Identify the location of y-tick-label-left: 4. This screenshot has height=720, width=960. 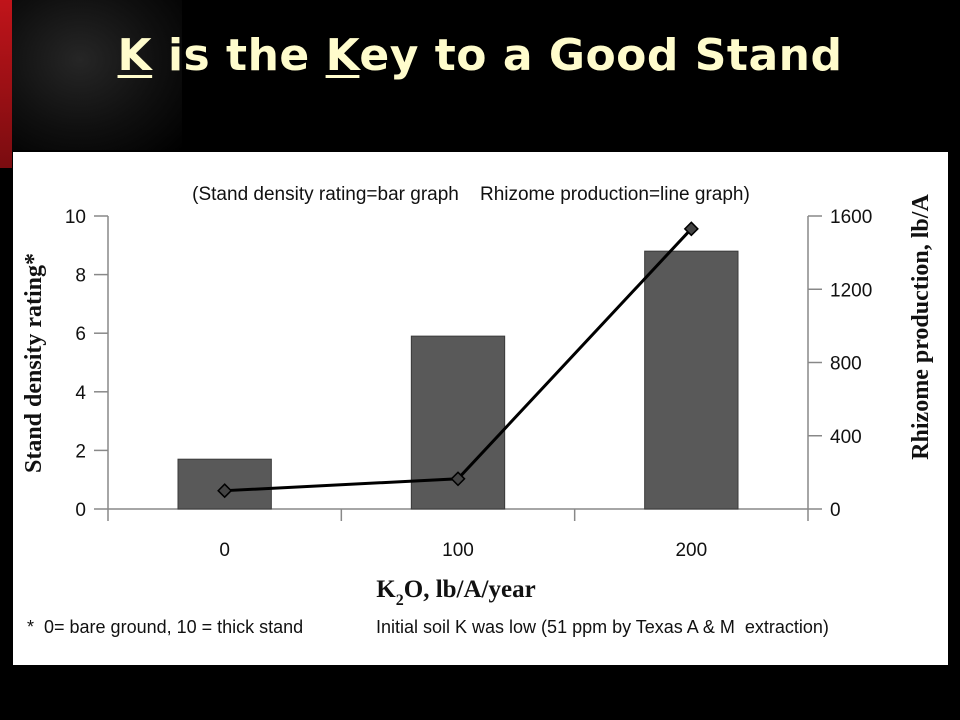
(80, 393).